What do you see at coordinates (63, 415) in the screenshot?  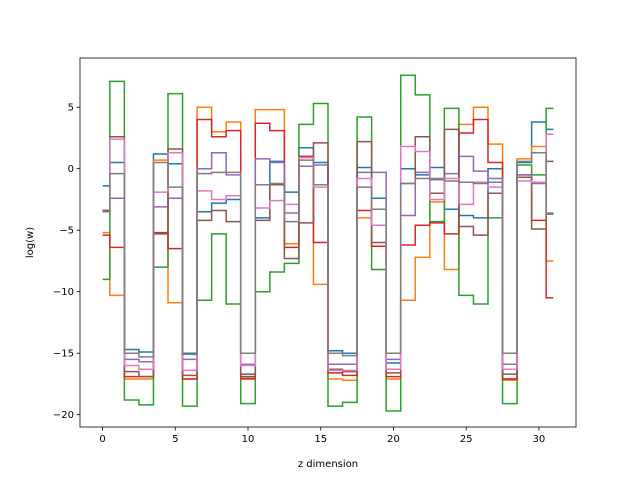 I see `y-tick-label: −20` at bounding box center [63, 415].